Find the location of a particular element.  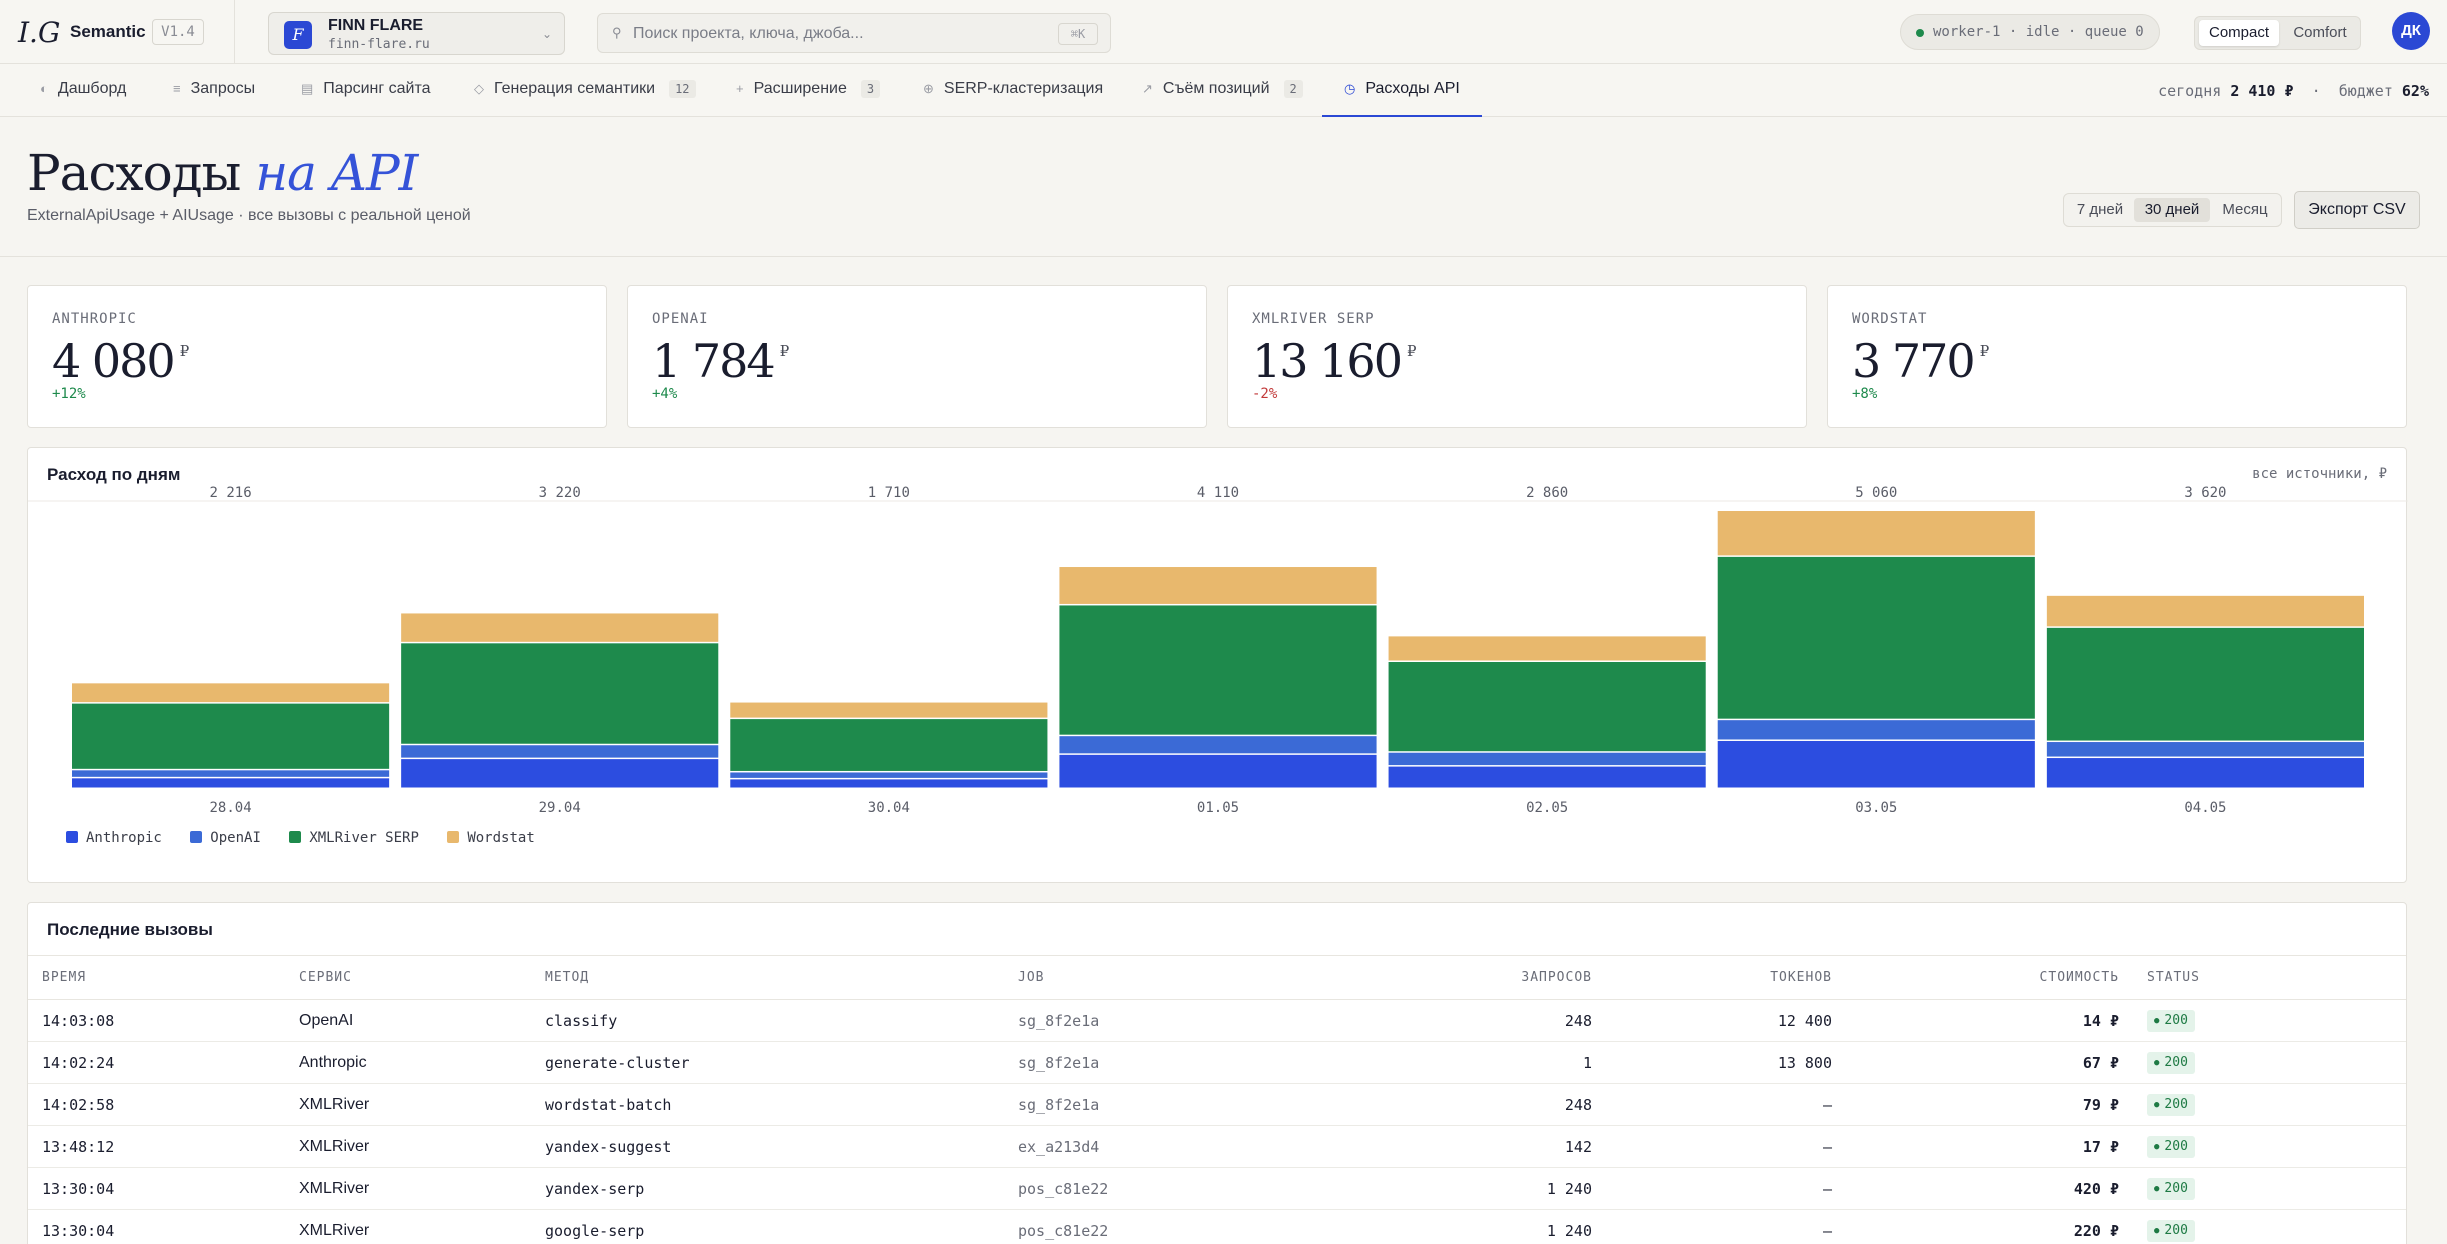

search-box: ⚲ ⌘K is located at coordinates (854, 33).